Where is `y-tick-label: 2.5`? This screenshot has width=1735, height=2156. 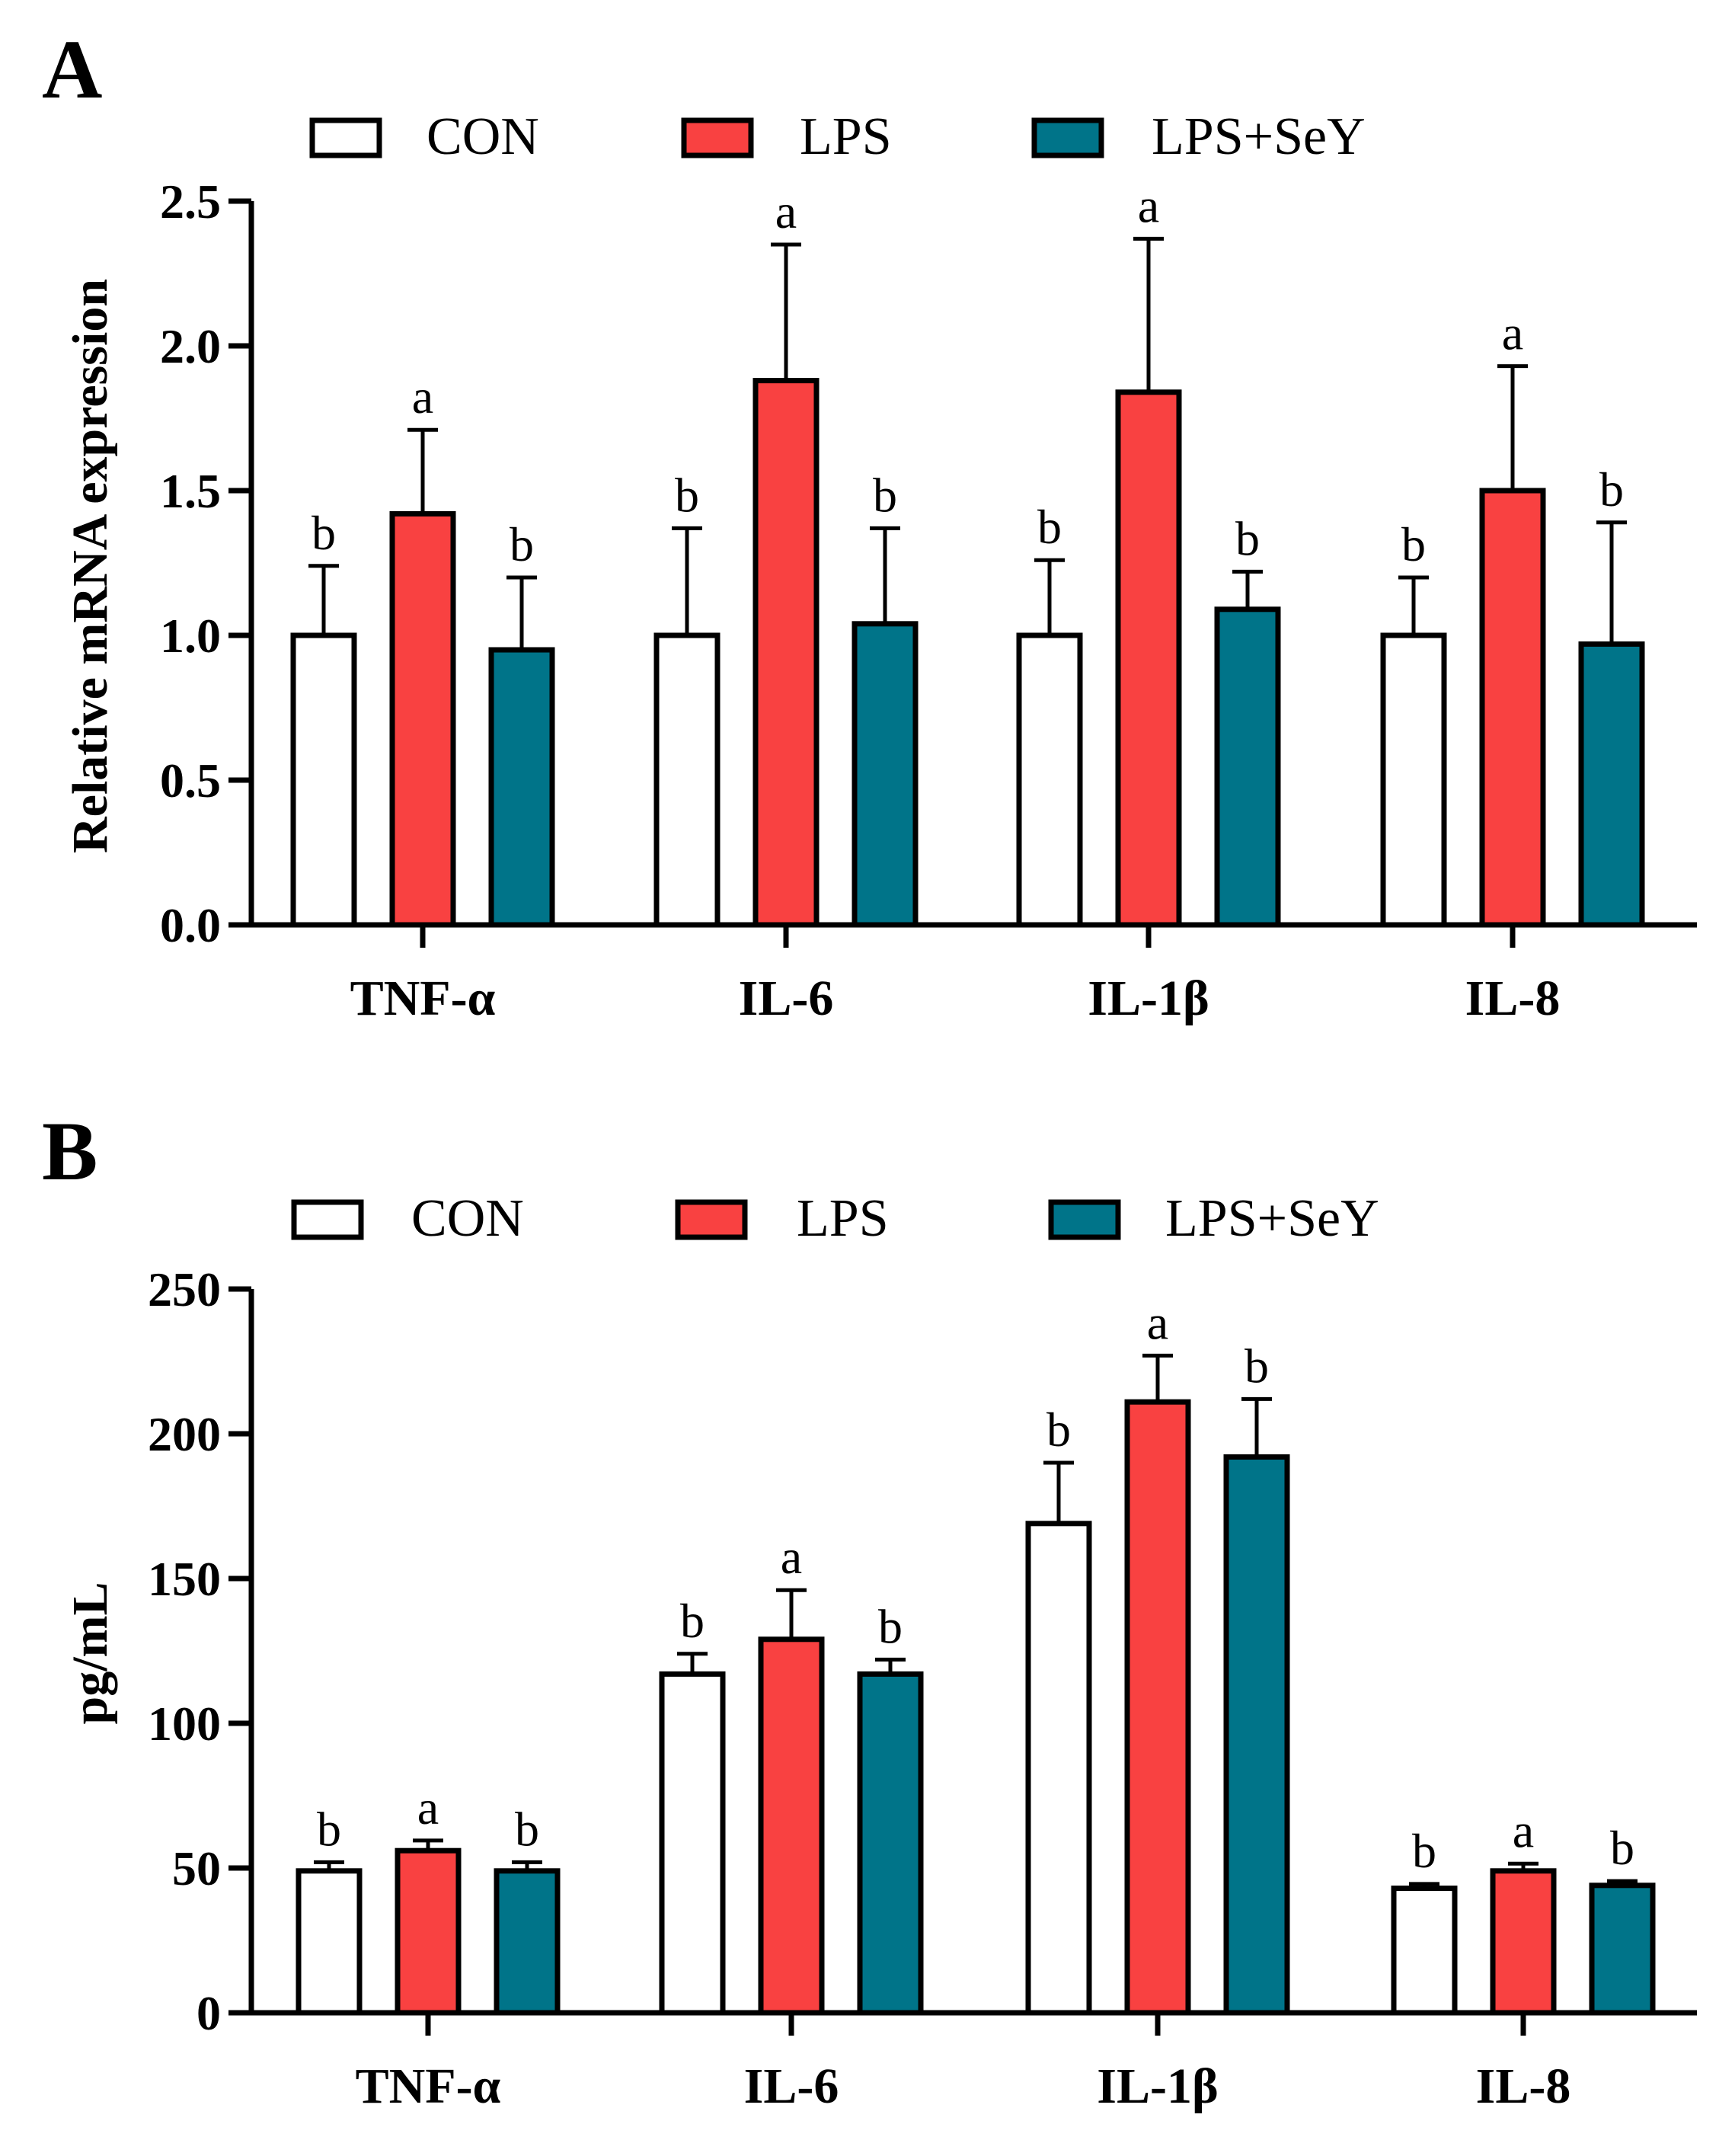
y-tick-label: 2.5 is located at coordinates (190, 201).